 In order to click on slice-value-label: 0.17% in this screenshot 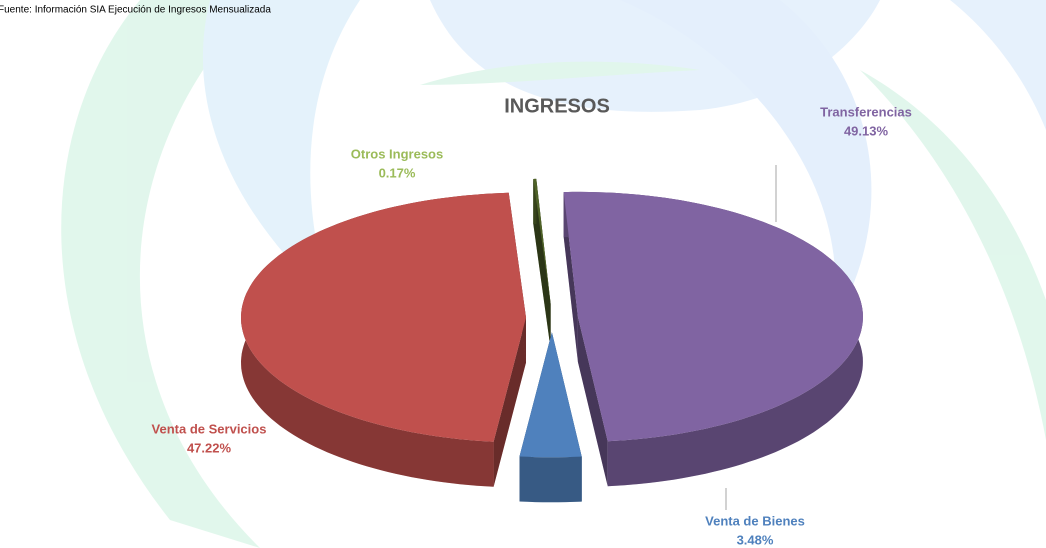, I will do `click(397, 172)`.